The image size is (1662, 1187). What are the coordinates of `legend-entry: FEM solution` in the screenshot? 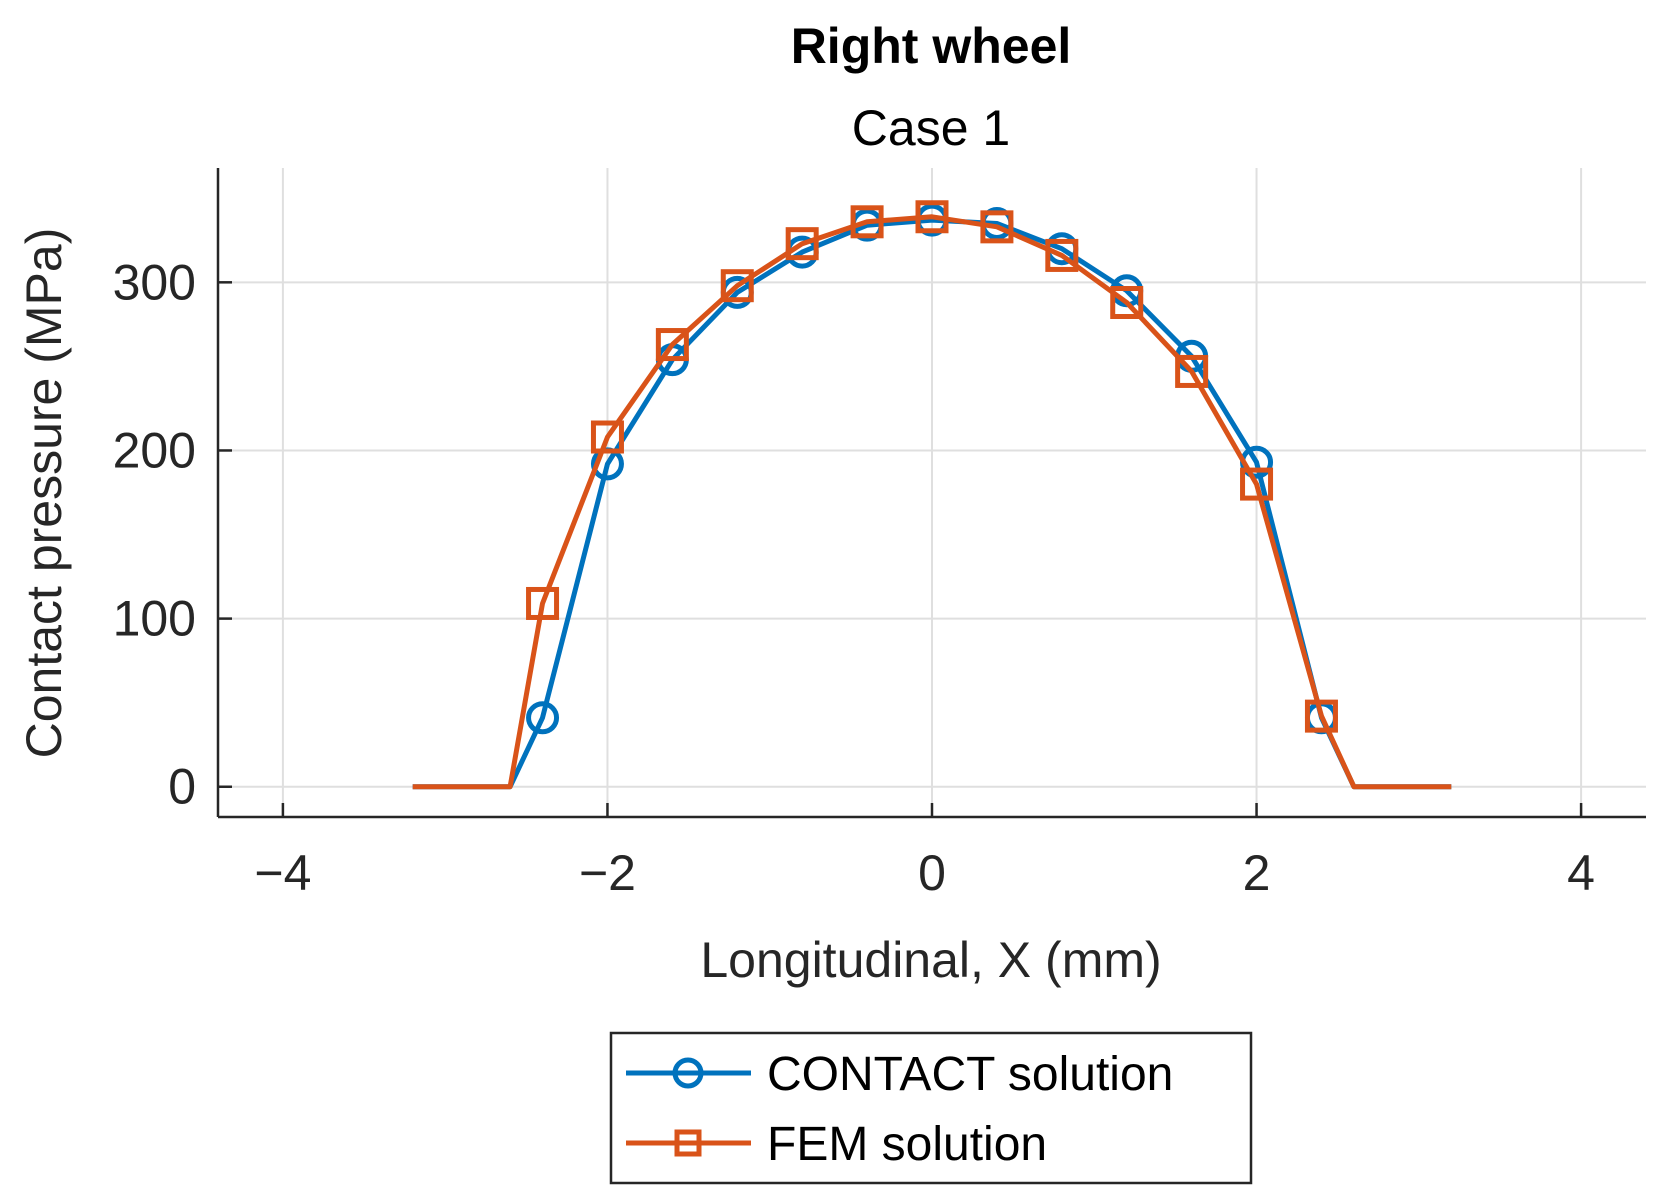 It's located at (836, 1144).